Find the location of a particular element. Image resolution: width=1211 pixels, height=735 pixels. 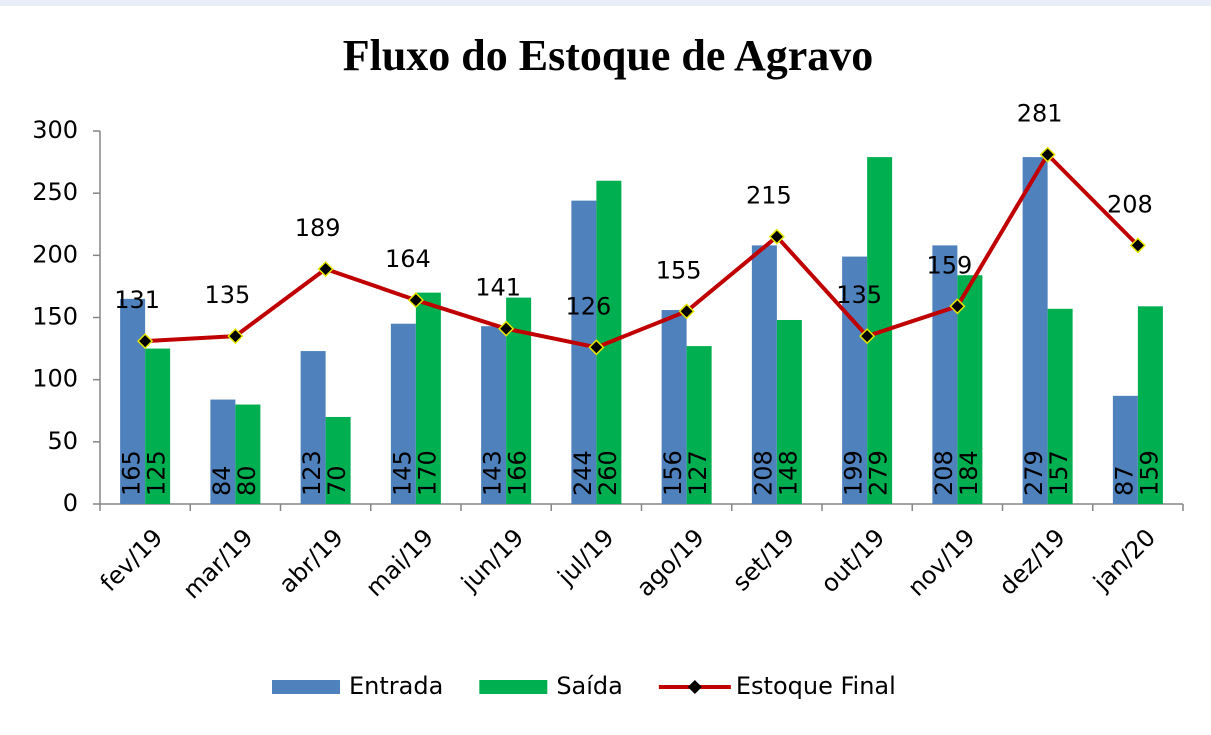

line-value-label: 281 is located at coordinates (1040, 114).